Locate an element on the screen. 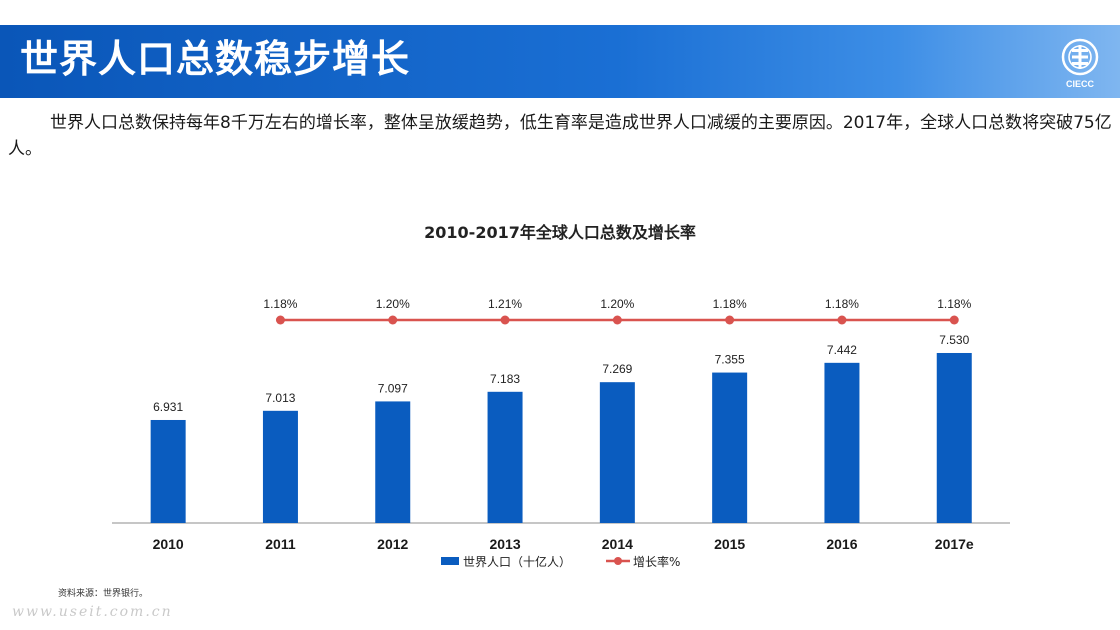  legend-bar-swatch is located at coordinates (450, 561).